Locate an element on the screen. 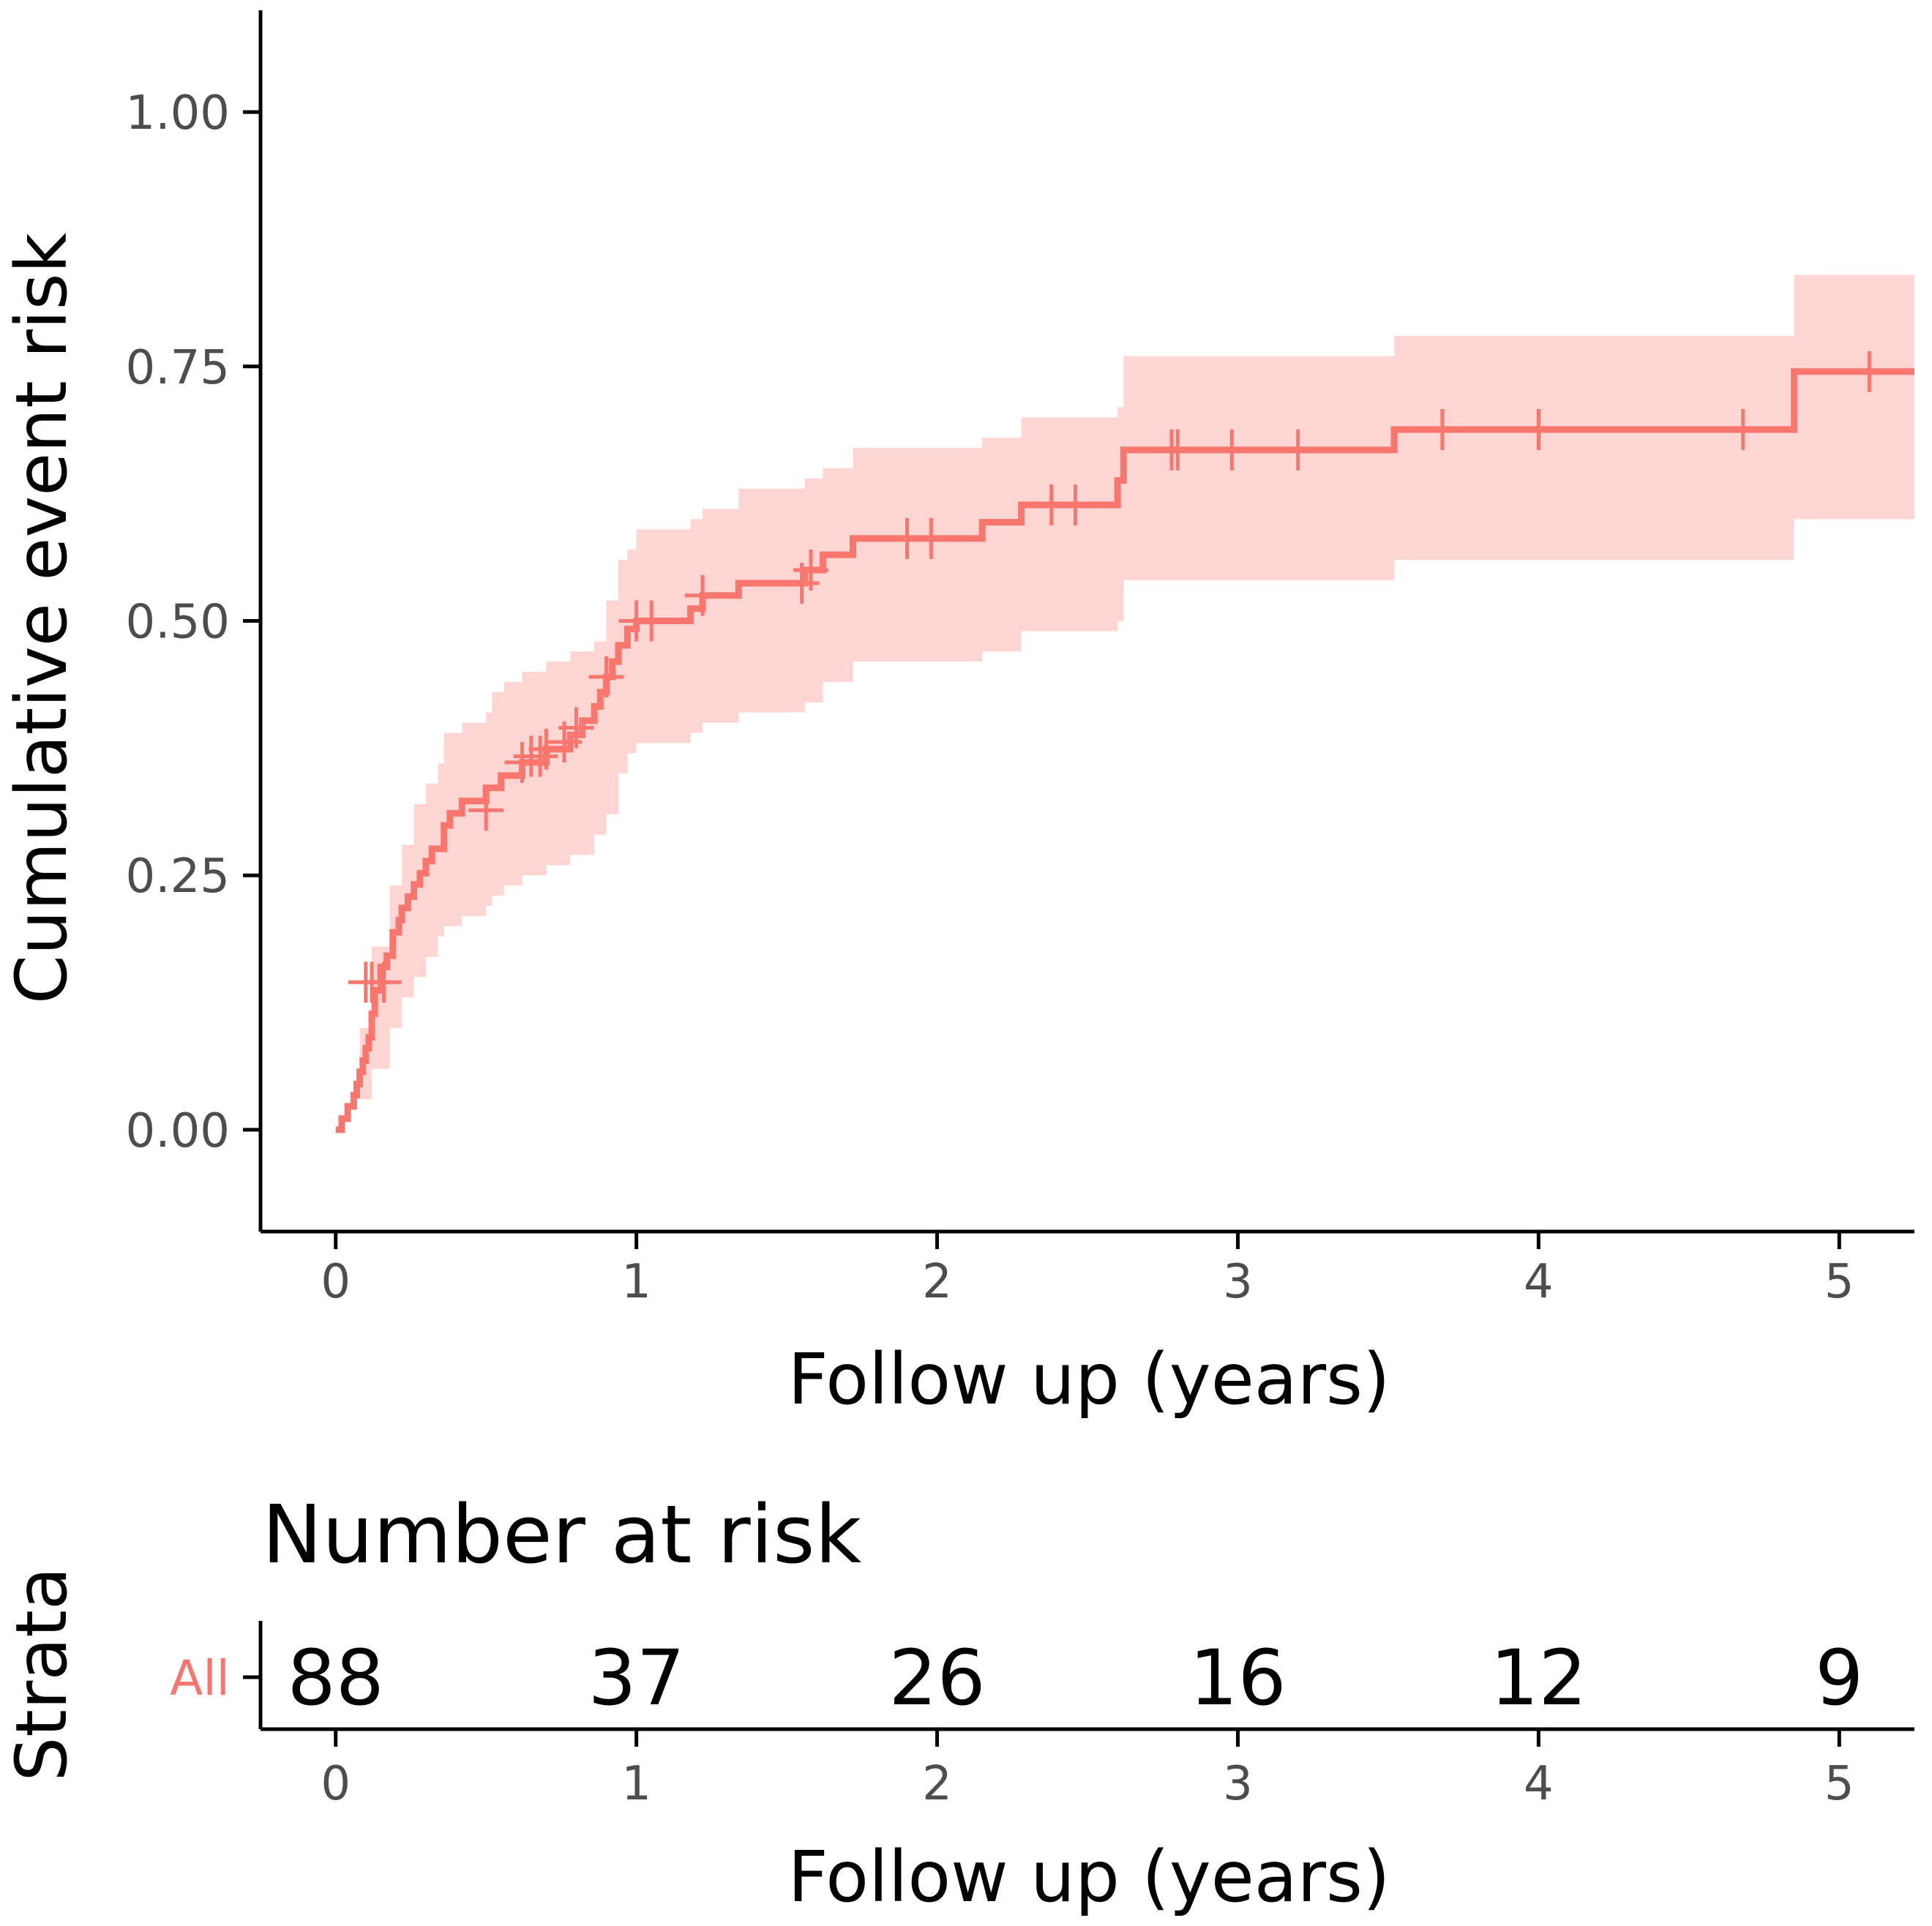 The image size is (1932, 1926). risk-count: 37 is located at coordinates (636, 1678).